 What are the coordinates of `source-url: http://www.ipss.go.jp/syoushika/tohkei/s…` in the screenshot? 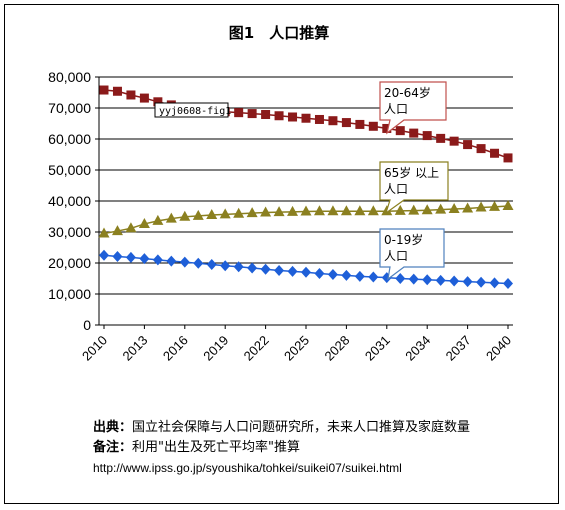 It's located at (247, 468).